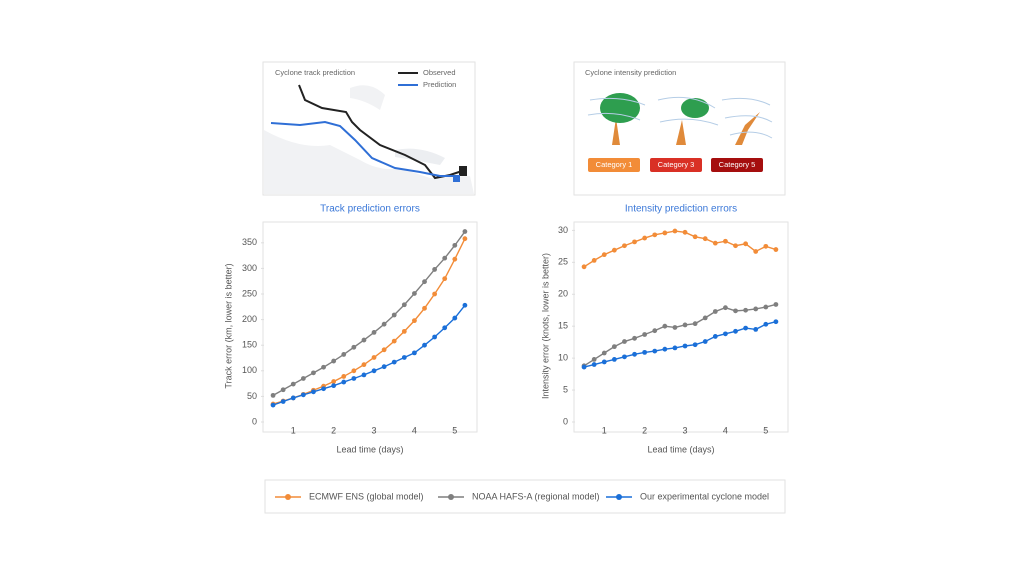 This screenshot has height=576, width=1024. Describe the element at coordinates (630, 72) in the screenshot. I see `panel-title: Cyclone intensity prediction` at that location.